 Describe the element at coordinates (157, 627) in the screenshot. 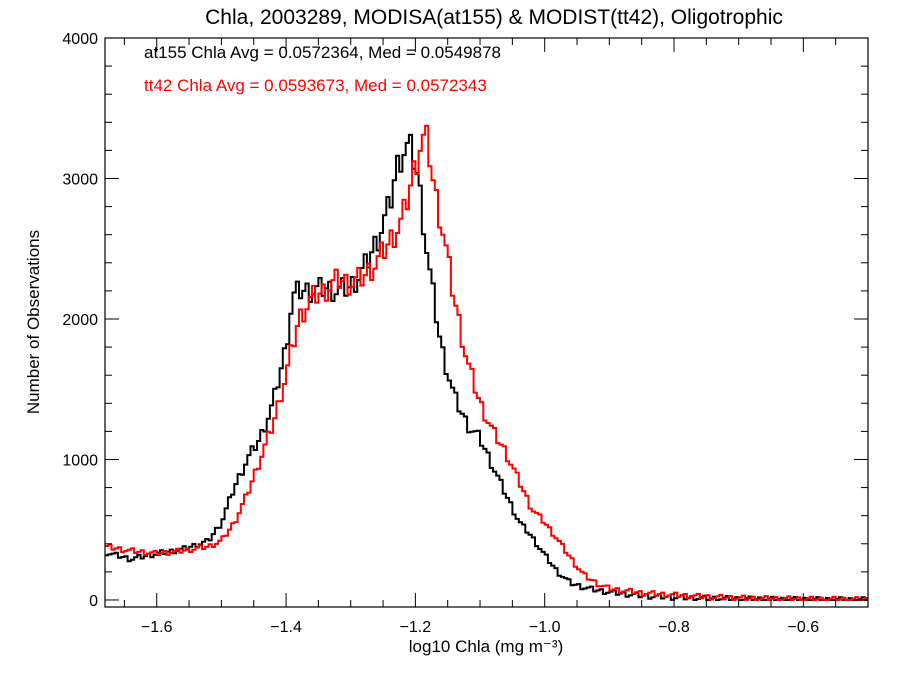

I see `x-tick-label: −1.6` at that location.